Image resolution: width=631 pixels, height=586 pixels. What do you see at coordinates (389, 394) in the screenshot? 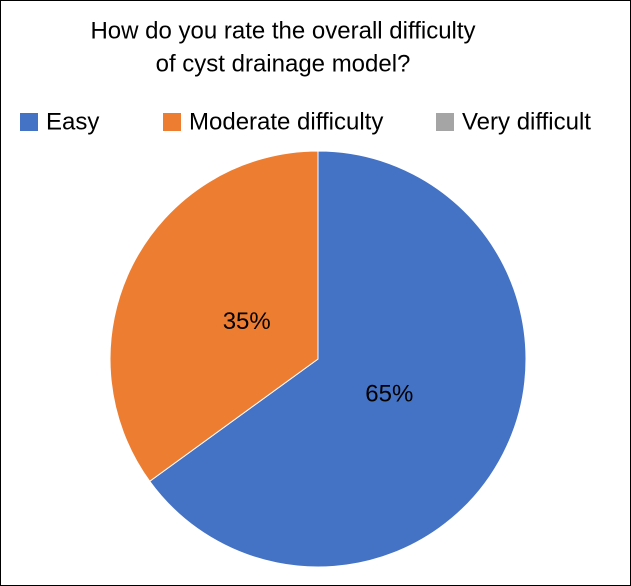
I see `data-label: 65%` at bounding box center [389, 394].